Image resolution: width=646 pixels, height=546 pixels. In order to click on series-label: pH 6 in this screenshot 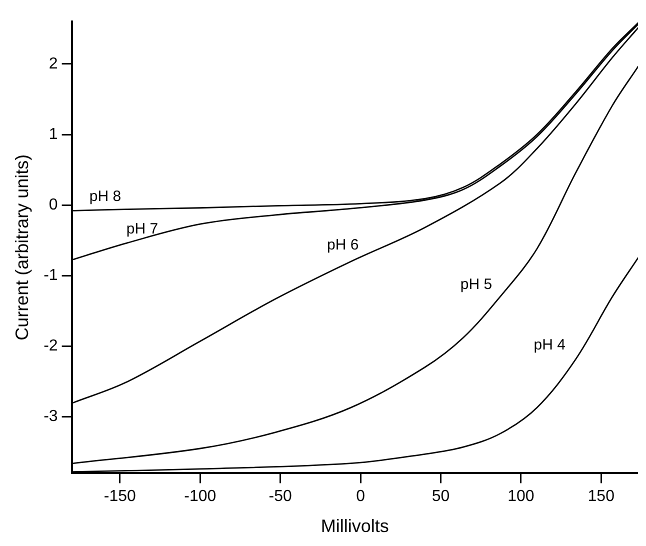, I will do `click(343, 245)`.